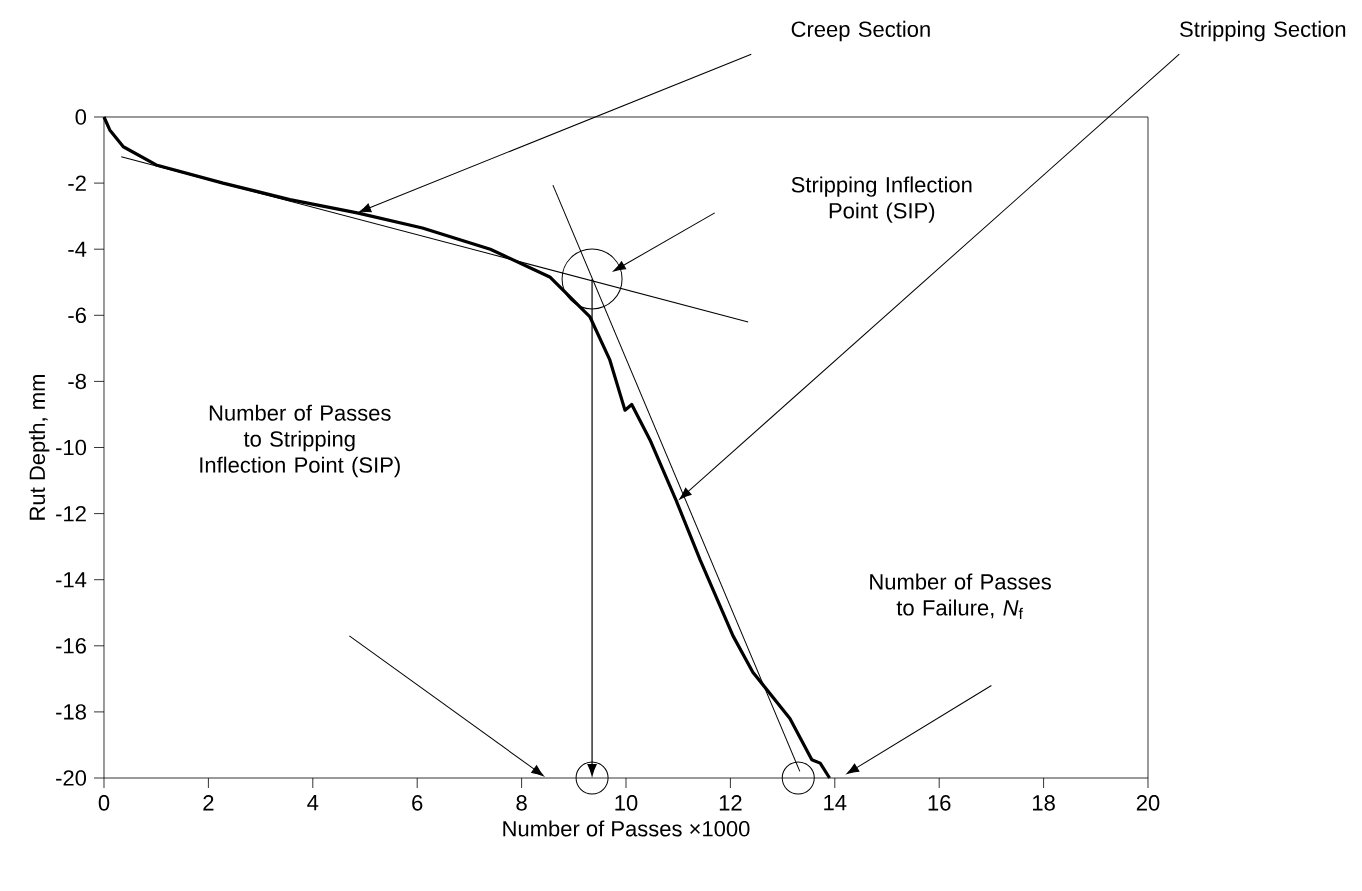 This screenshot has width=1362, height=891. Describe the element at coordinates (939, 803) in the screenshot. I see `x-tick-label: 16` at that location.